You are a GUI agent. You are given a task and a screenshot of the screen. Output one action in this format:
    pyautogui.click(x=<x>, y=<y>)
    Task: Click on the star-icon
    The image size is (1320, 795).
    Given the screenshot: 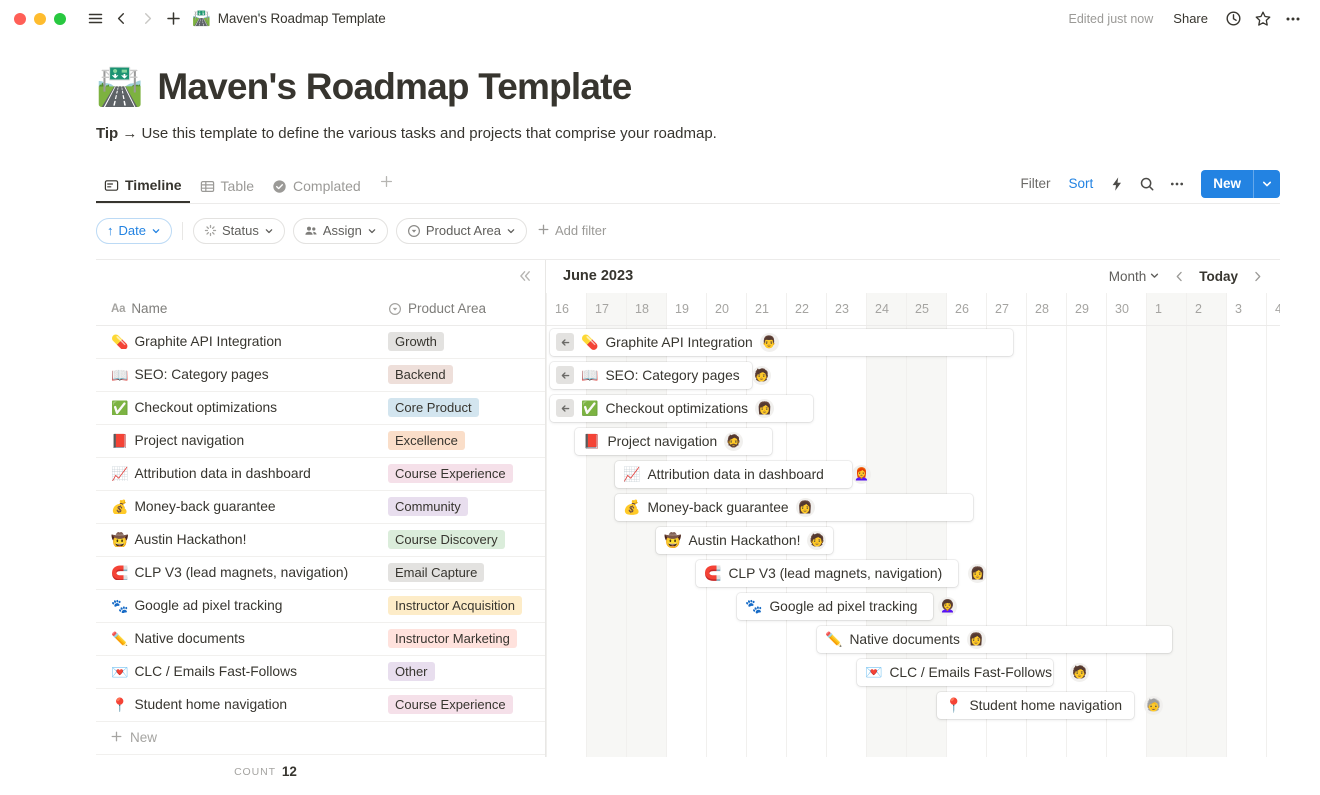 What is the action you would take?
    pyautogui.click(x=1263, y=19)
    